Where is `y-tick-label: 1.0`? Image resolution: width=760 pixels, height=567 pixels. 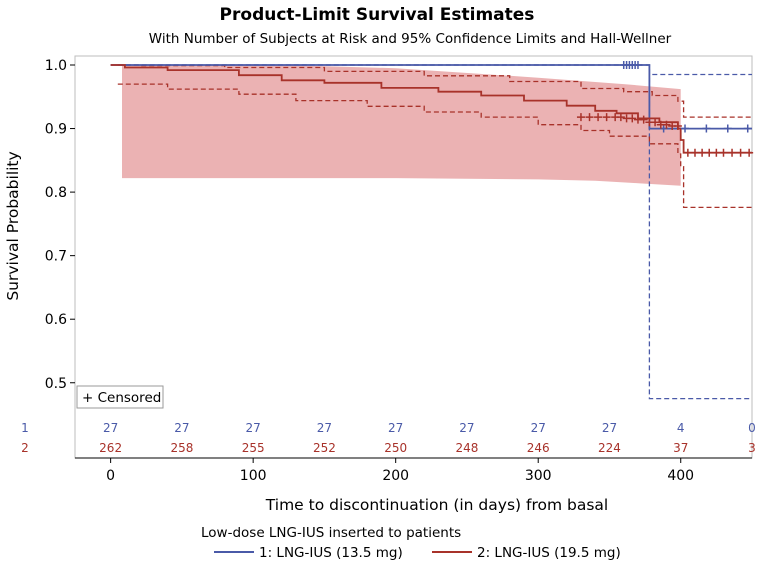 y-tick-label: 1.0 is located at coordinates (56, 66).